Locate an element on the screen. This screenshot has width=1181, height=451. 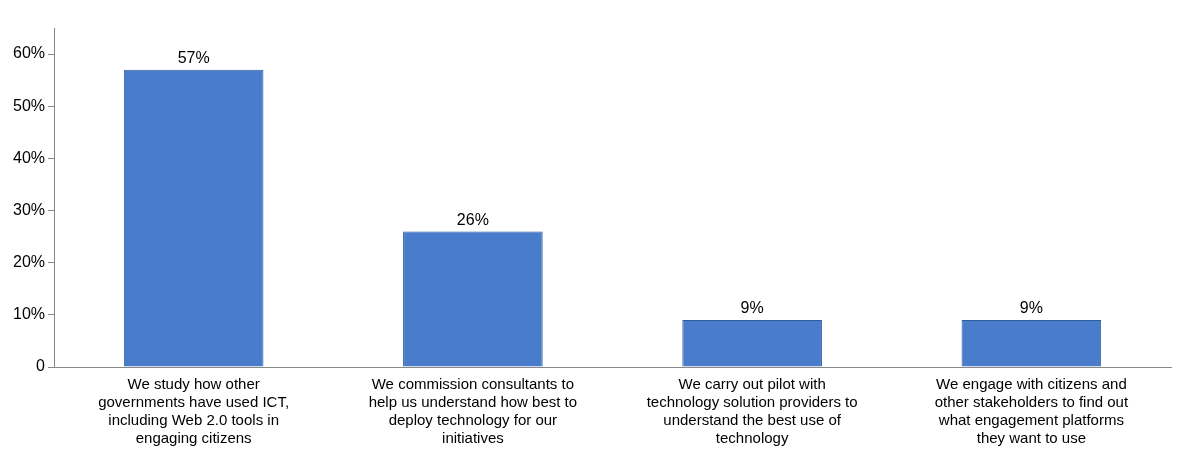
y-tick-label: 60% is located at coordinates (29, 53).